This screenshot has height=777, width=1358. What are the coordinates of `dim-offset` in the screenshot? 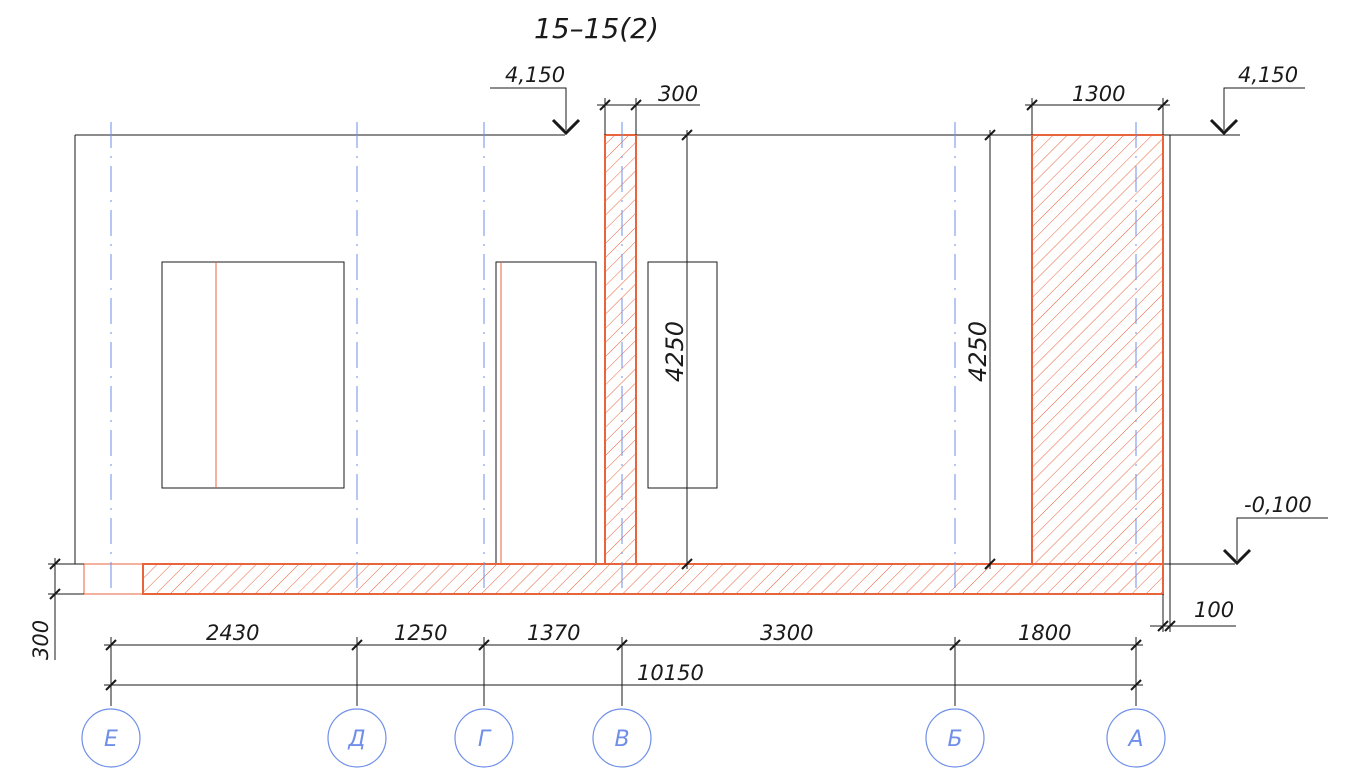 It's located at (1193, 598).